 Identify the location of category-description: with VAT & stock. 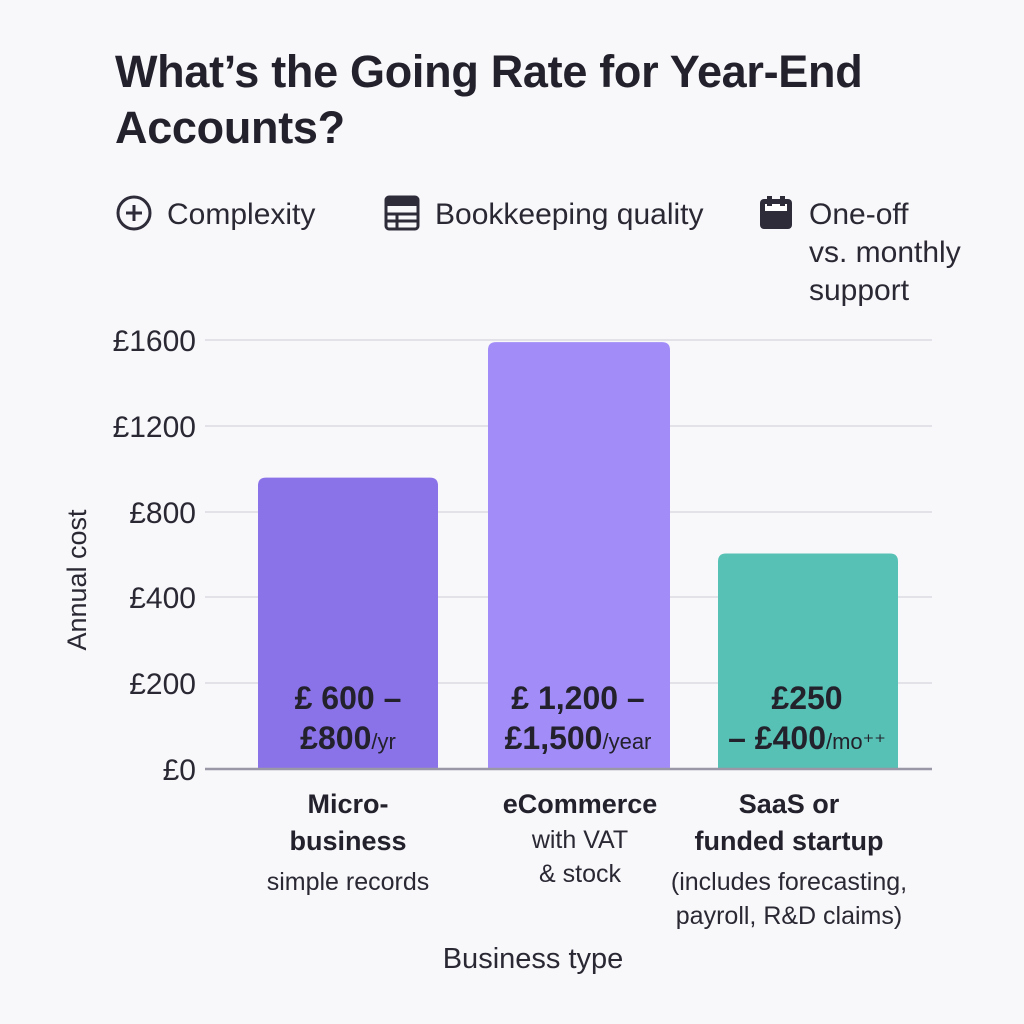
(580, 857).